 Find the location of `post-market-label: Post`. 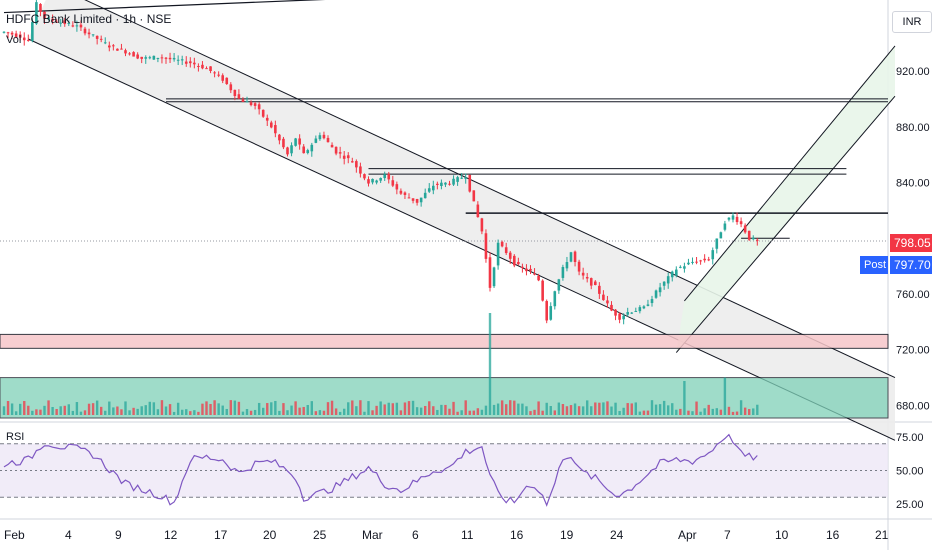

post-market-label: Post is located at coordinates (874, 265).